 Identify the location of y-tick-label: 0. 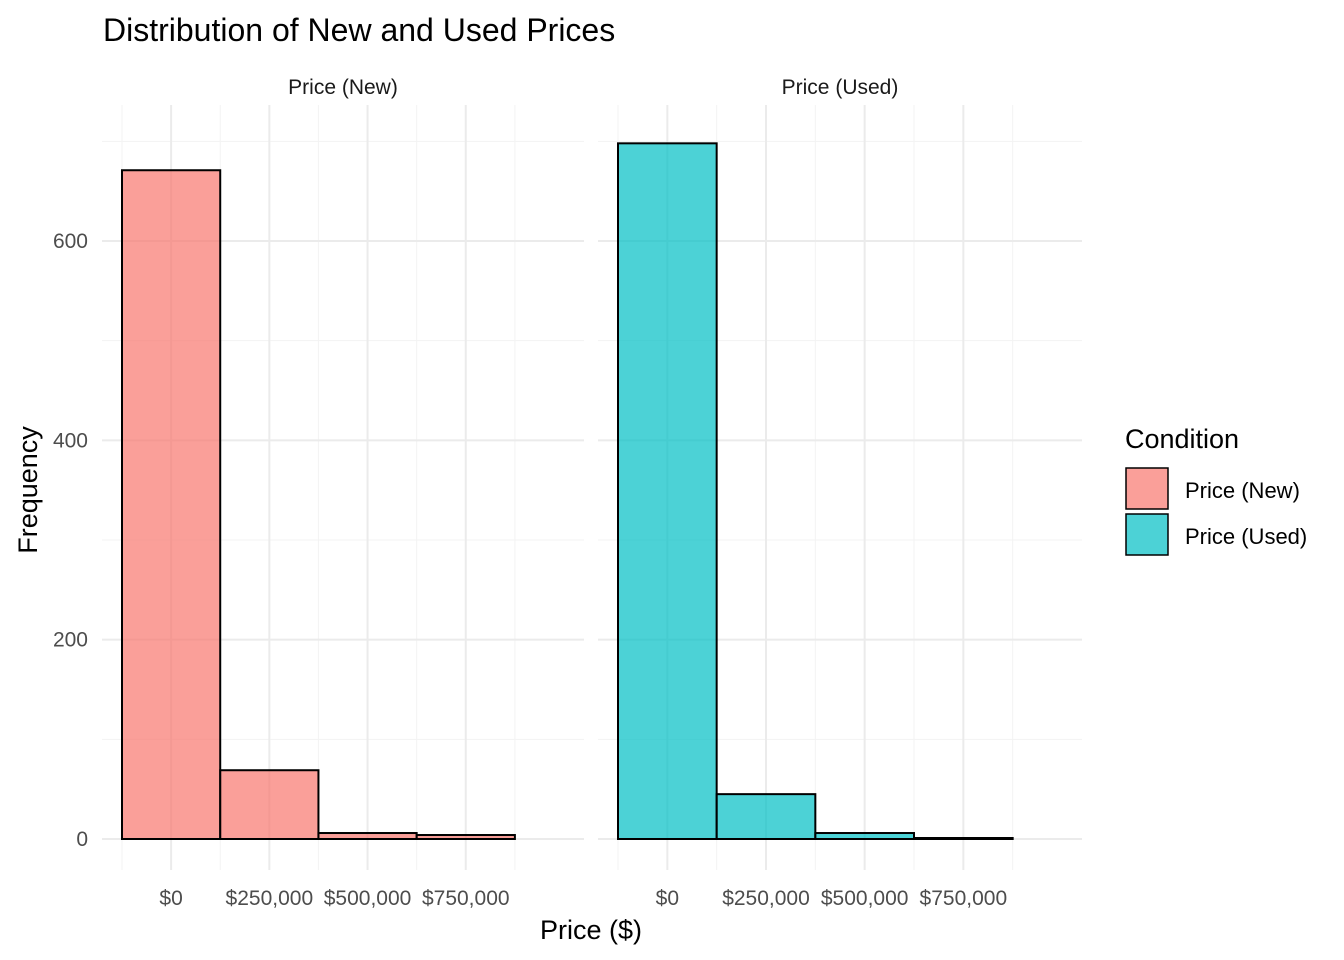
(82, 839).